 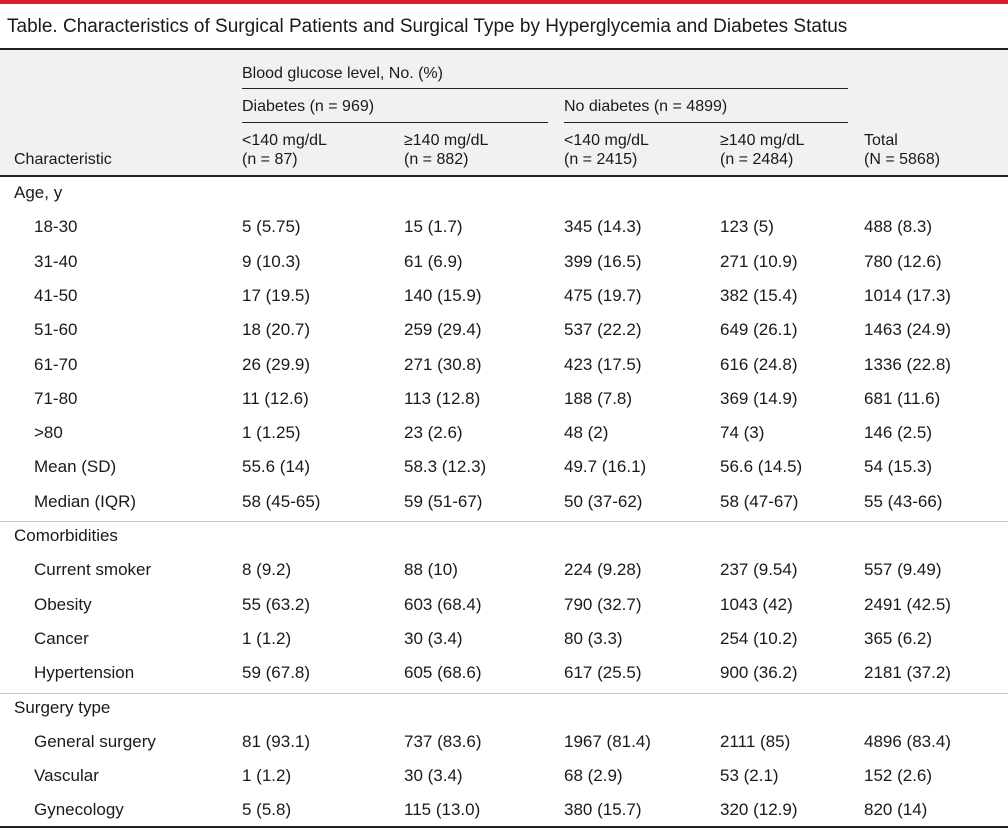 I want to click on table-cell: 113 (12.8), so click(x=442, y=398).